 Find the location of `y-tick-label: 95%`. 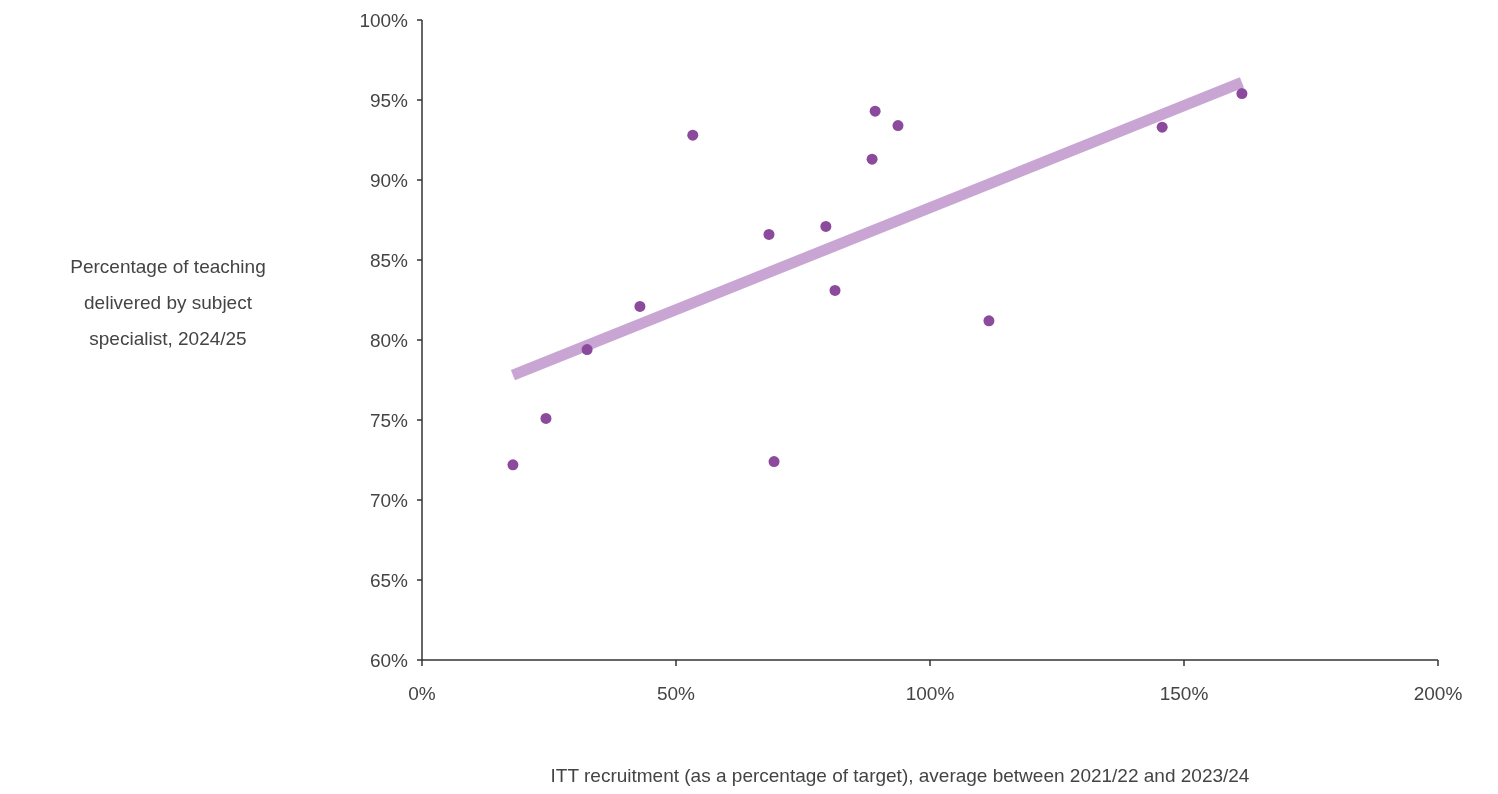

y-tick-label: 95% is located at coordinates (389, 100).